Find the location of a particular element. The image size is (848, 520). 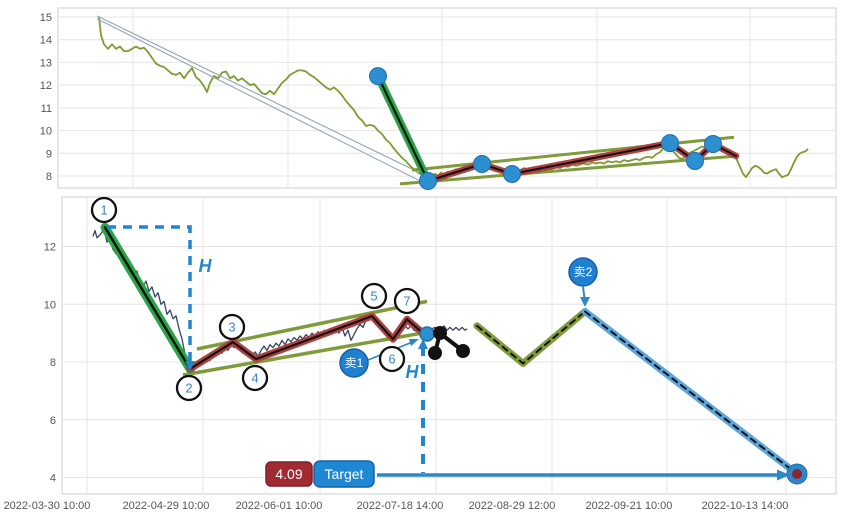

sell1-arrow-head is located at coordinates (414, 342).